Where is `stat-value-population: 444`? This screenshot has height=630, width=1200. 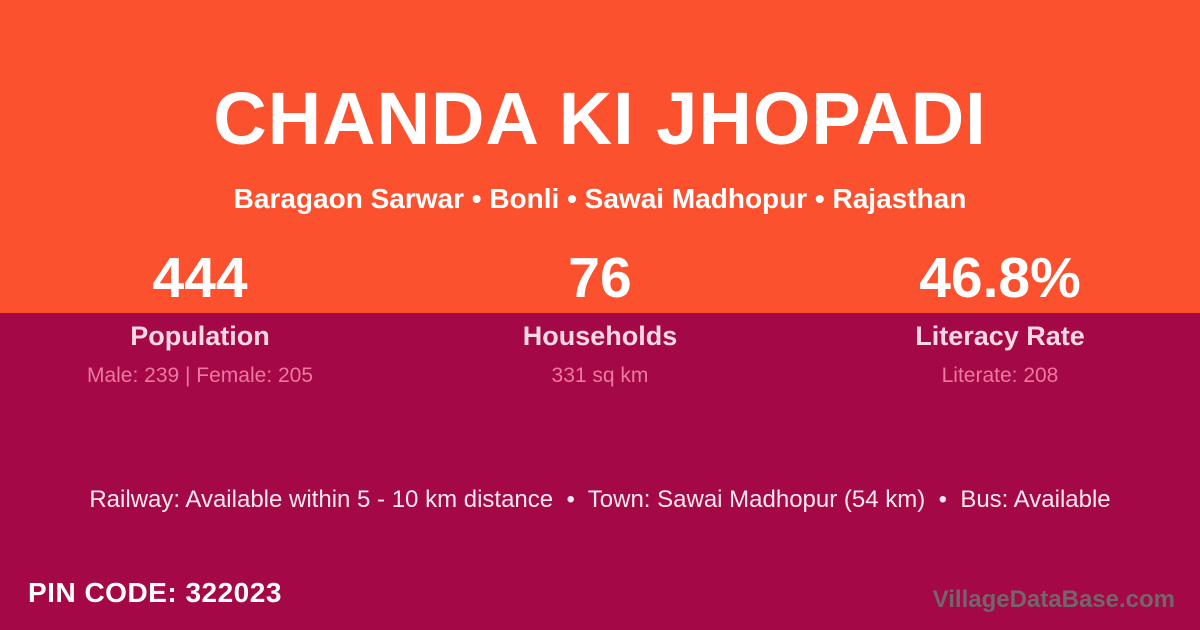
stat-value-population: 444 is located at coordinates (200, 278).